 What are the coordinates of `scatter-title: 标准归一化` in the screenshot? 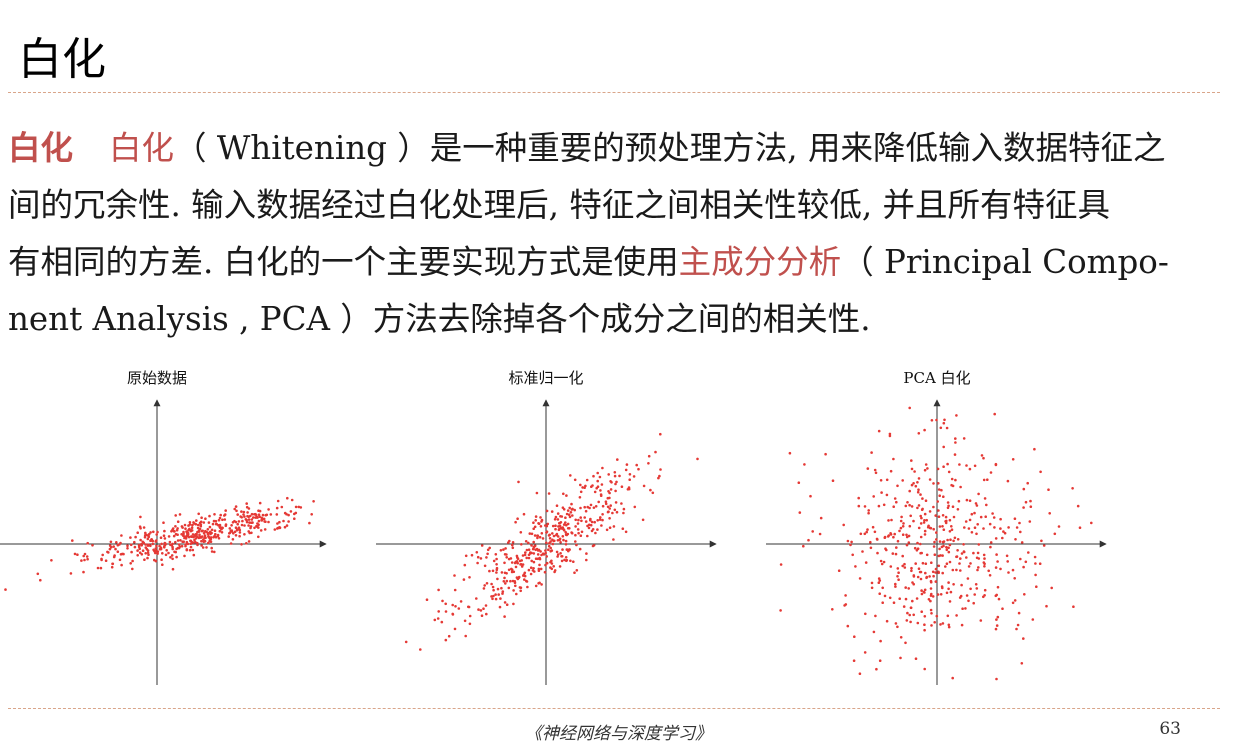 It's located at (545, 378).